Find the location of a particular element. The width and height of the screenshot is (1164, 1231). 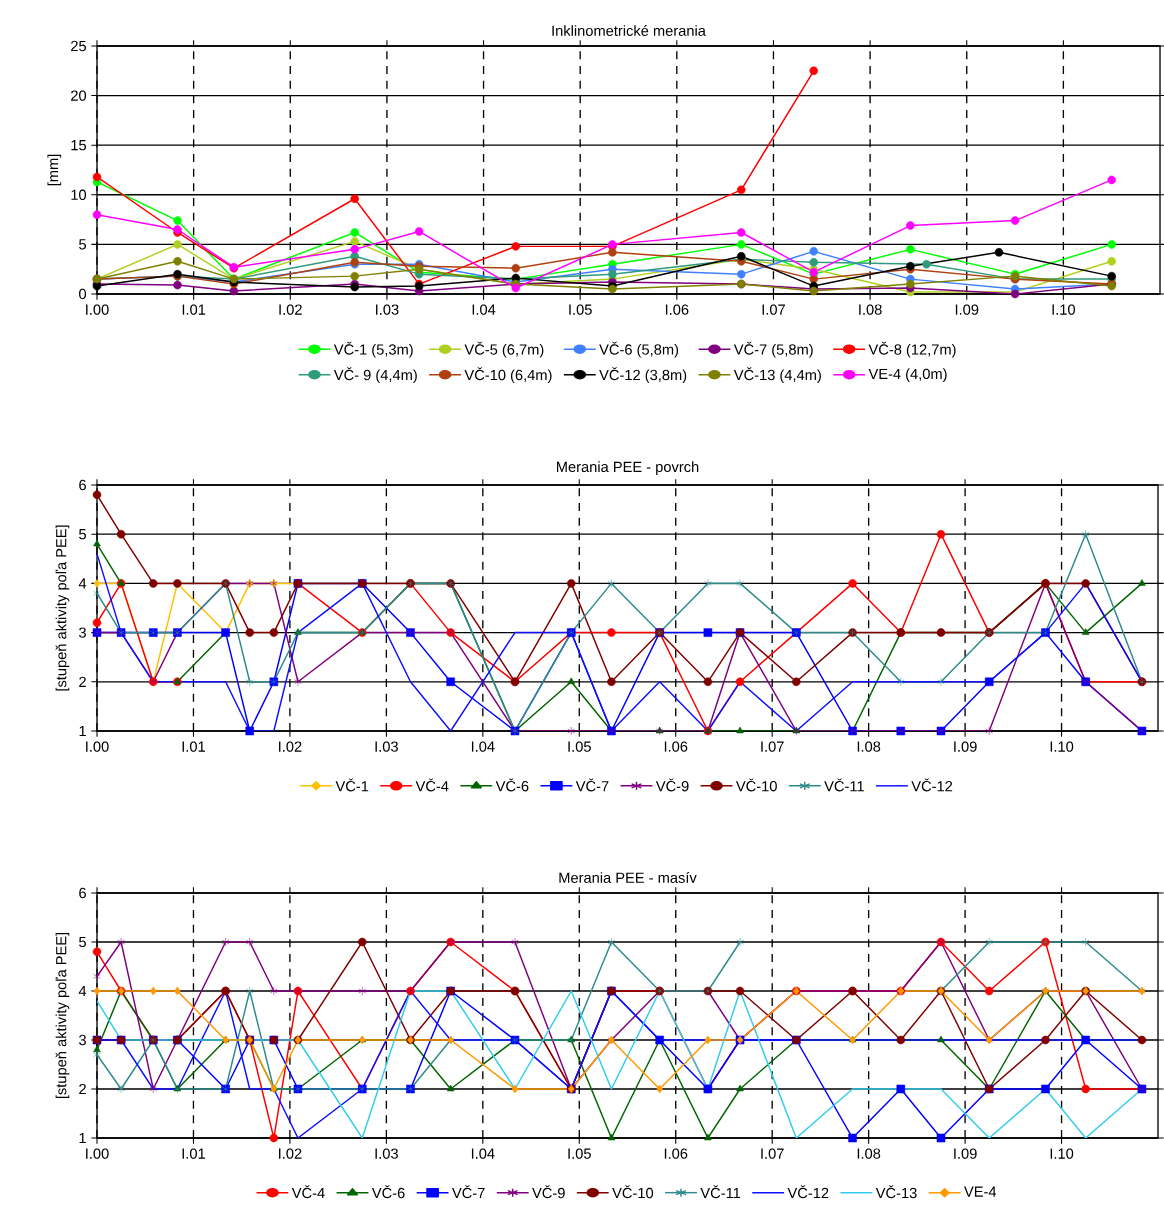

legend-label: VČ-1 is located at coordinates (352, 785).